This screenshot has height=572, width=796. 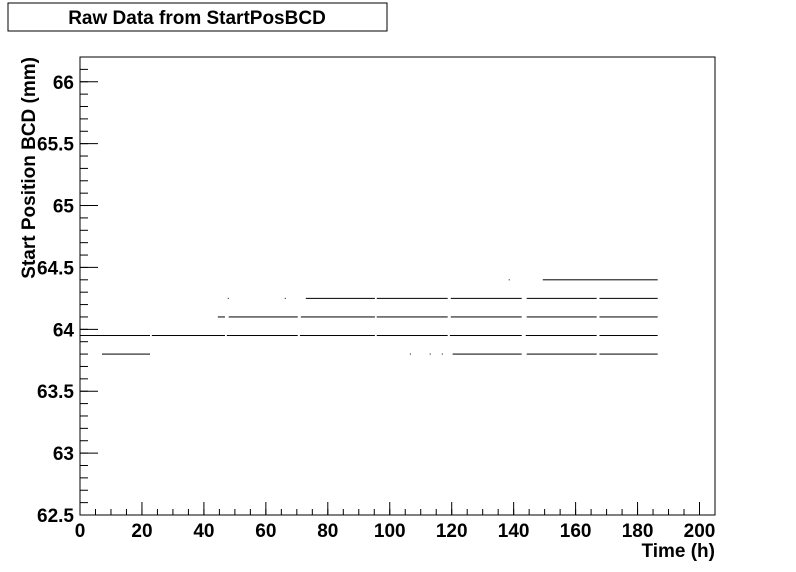 I want to click on x-tick-label: 180, so click(x=638, y=531).